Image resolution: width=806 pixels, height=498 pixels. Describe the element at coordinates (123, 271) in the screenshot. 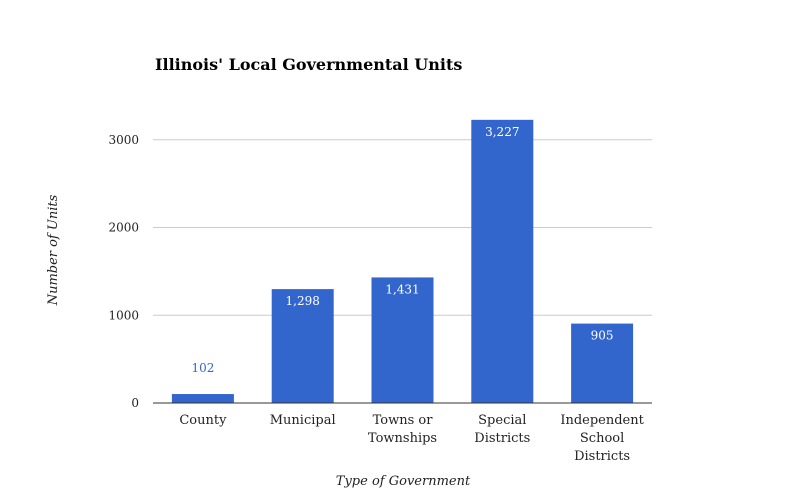

I see `y-tick-layer: 0 1000 2000 3000` at that location.